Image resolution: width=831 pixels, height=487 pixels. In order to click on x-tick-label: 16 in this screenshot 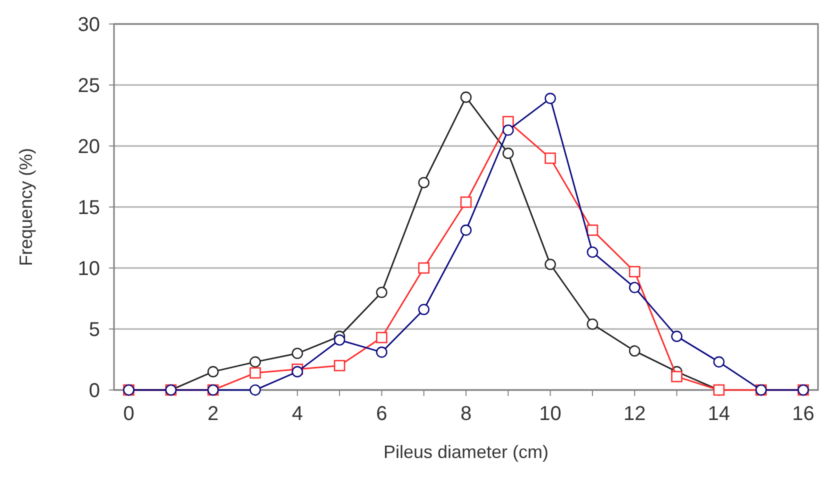, I will do `click(803, 414)`.